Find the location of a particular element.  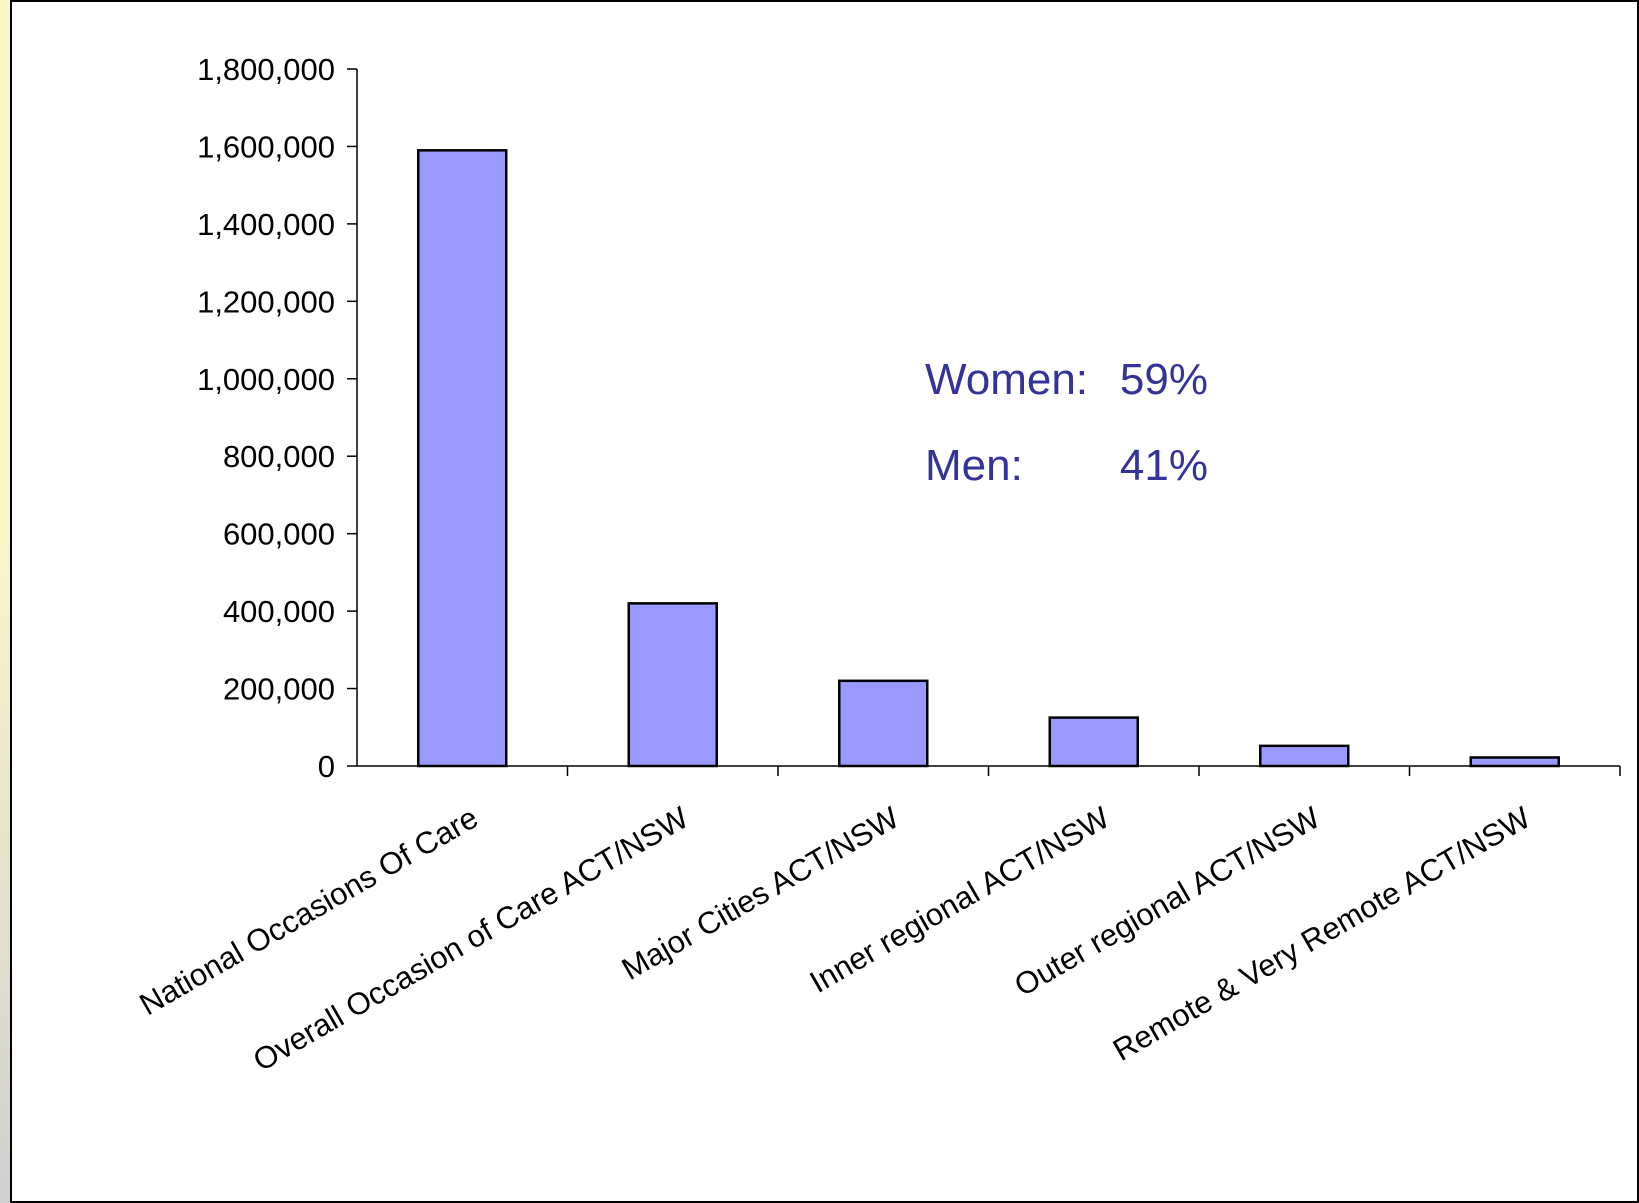

gender-annotation: Women: 59% Men: 41% is located at coordinates (1066, 422).